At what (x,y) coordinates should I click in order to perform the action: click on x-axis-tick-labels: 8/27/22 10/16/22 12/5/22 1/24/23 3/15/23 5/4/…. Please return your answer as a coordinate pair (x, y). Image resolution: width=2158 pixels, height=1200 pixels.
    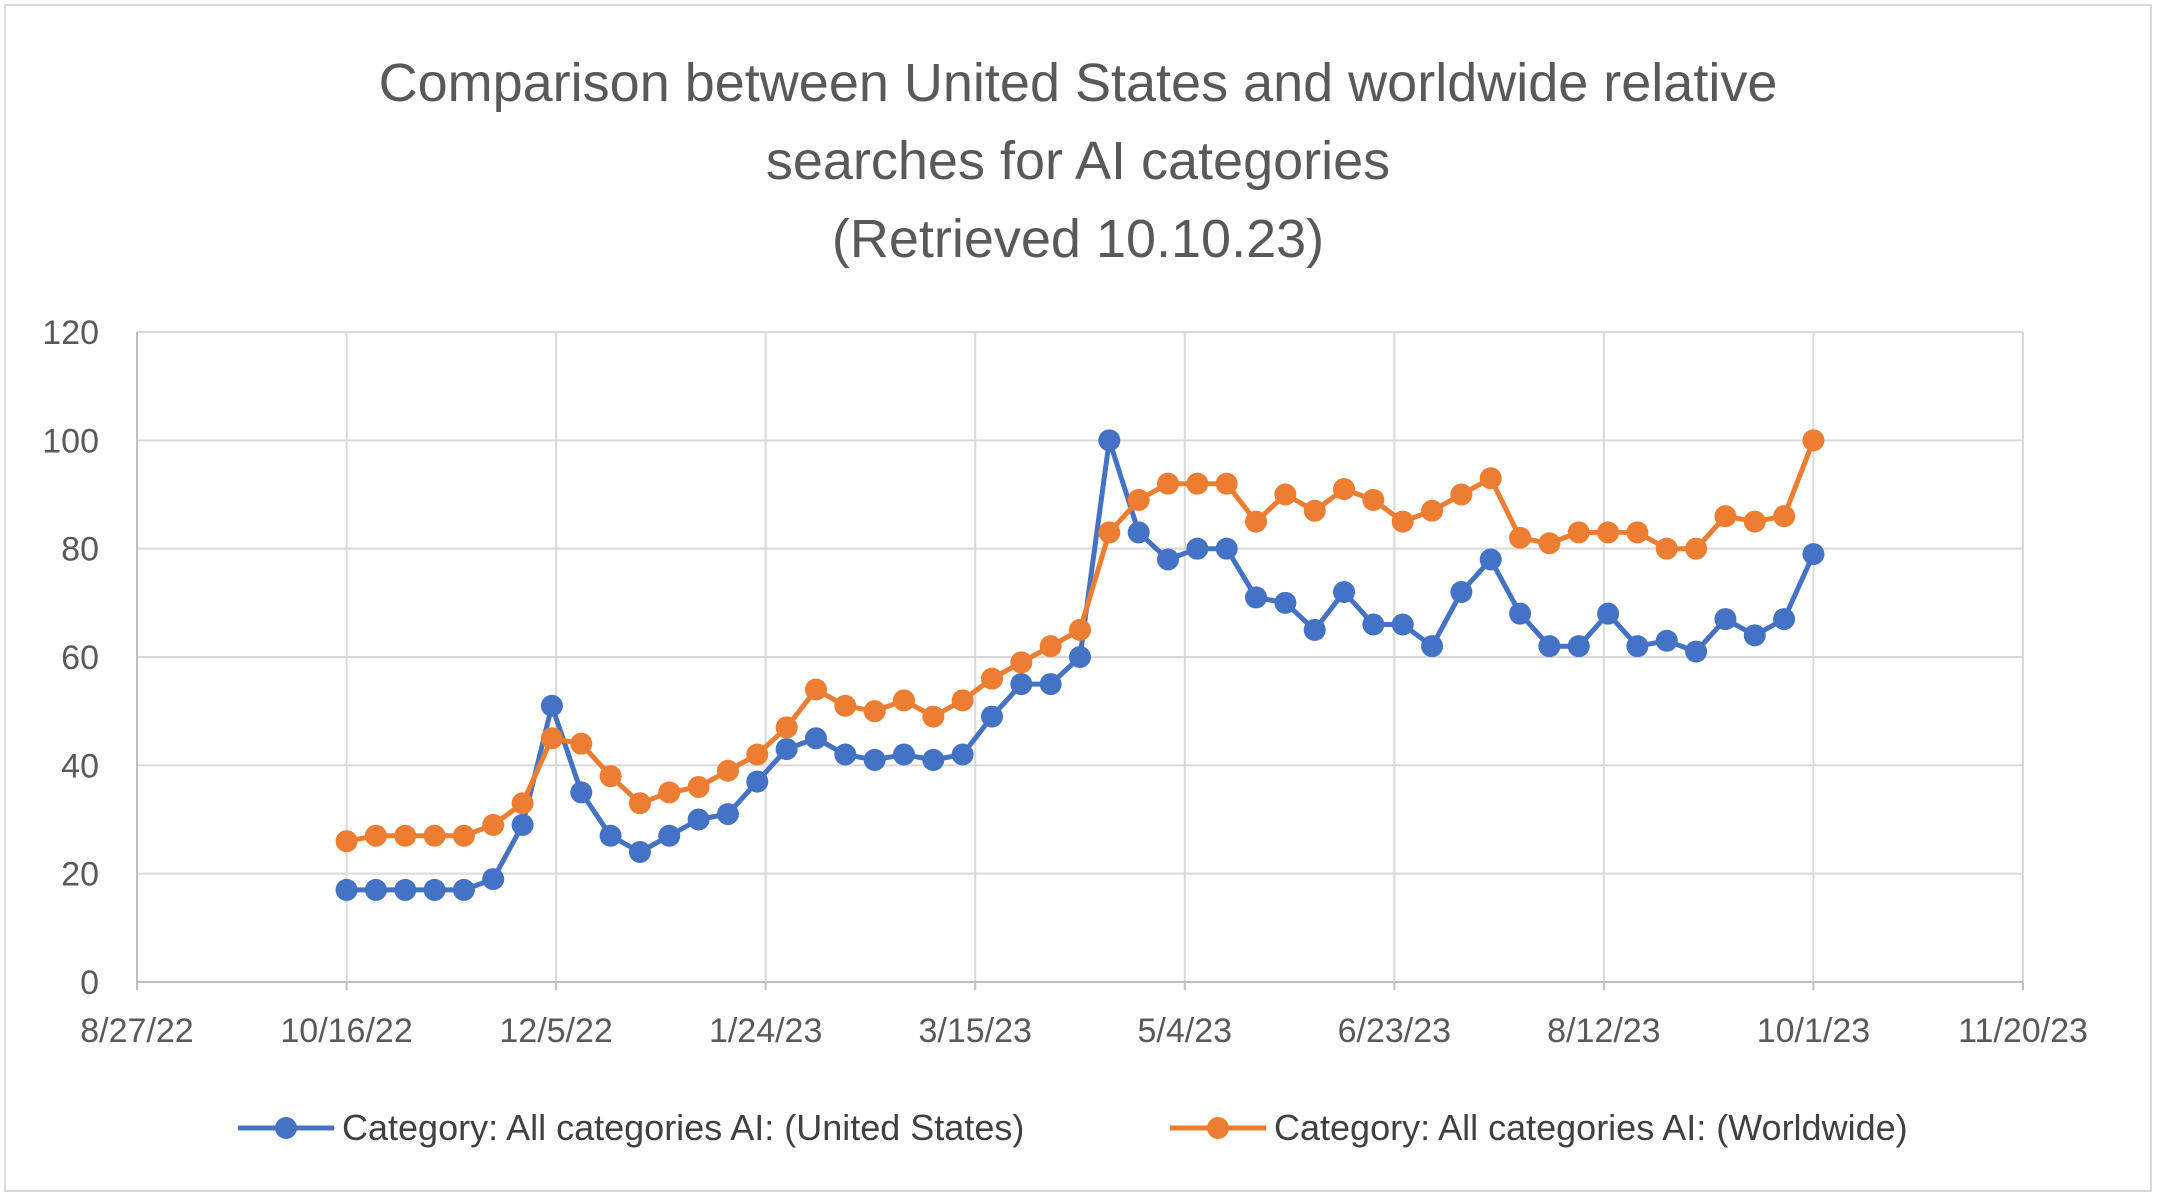
    Looking at the image, I should click on (1084, 1031).